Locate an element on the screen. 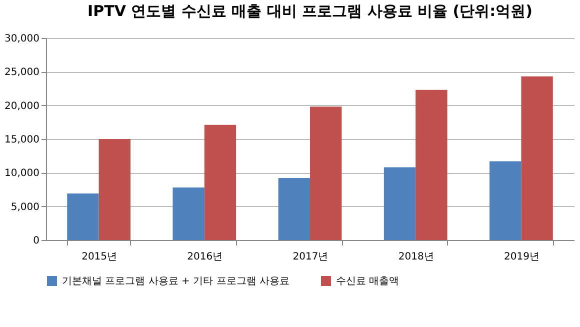 The height and width of the screenshot is (327, 580). legend-label: 기본채널 프로그램 사용료 + 기타 프로그램 사용료 is located at coordinates (176, 281).